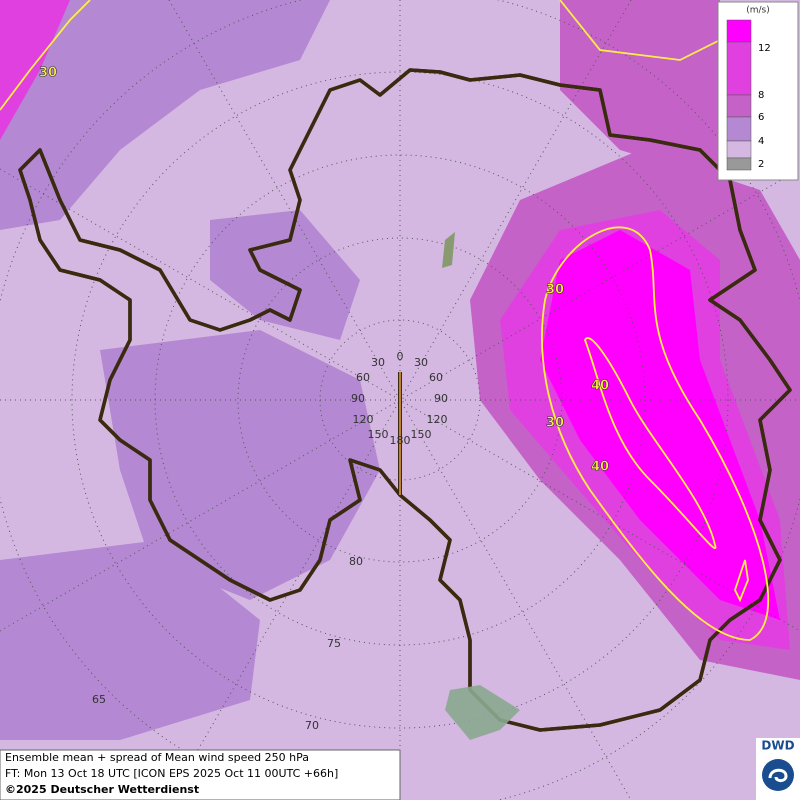 Image resolution: width=800 pixels, height=800 pixels. I want to click on latitude-label: 80, so click(356, 561).